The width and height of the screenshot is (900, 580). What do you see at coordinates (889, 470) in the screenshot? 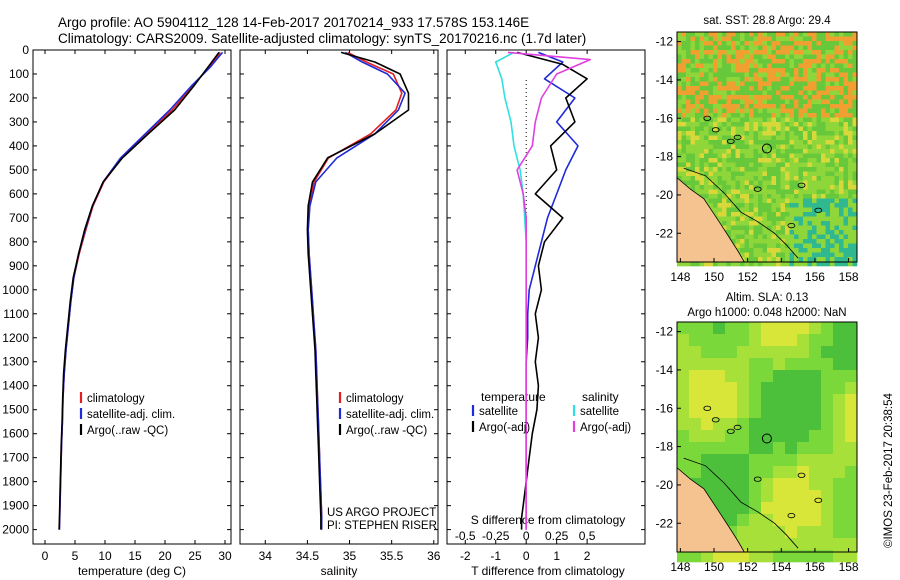
I see `imos-copyright: ©IMOS 23-Feb-2017 20:38:54` at bounding box center [889, 470].